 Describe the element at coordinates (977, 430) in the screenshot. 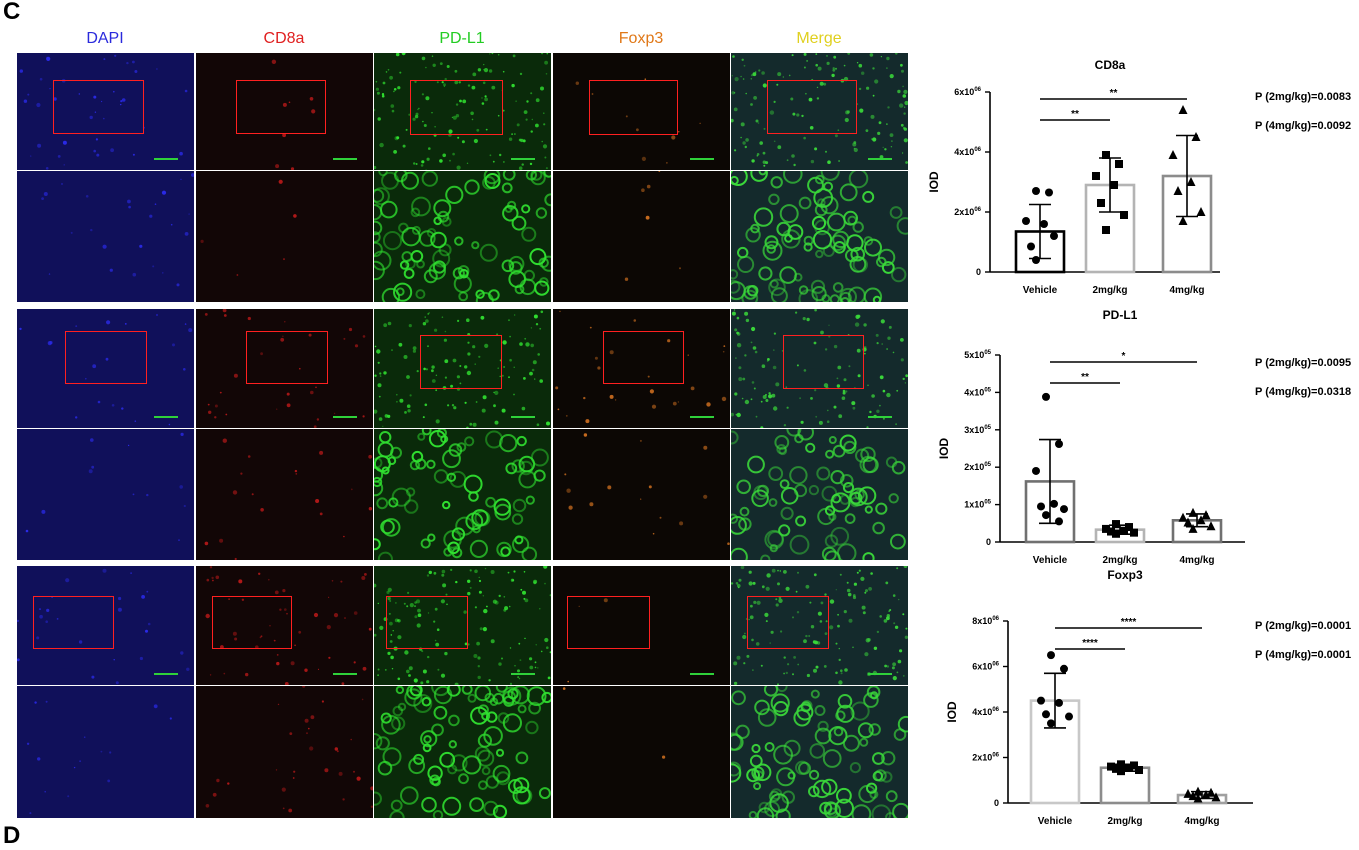

I see `y-tick-label: 3x1005` at that location.